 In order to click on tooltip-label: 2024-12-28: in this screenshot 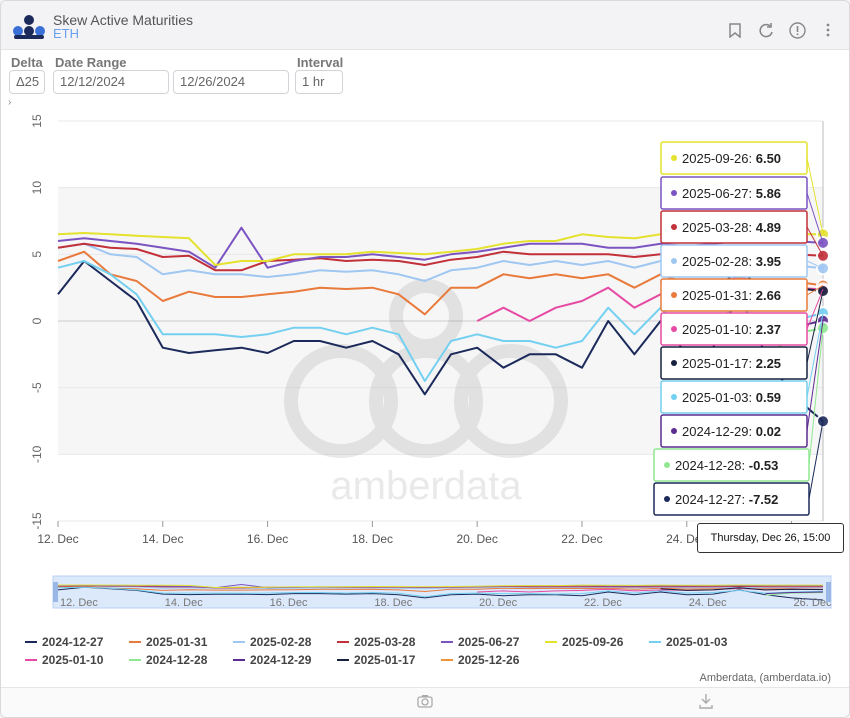, I will do `click(712, 465)`.